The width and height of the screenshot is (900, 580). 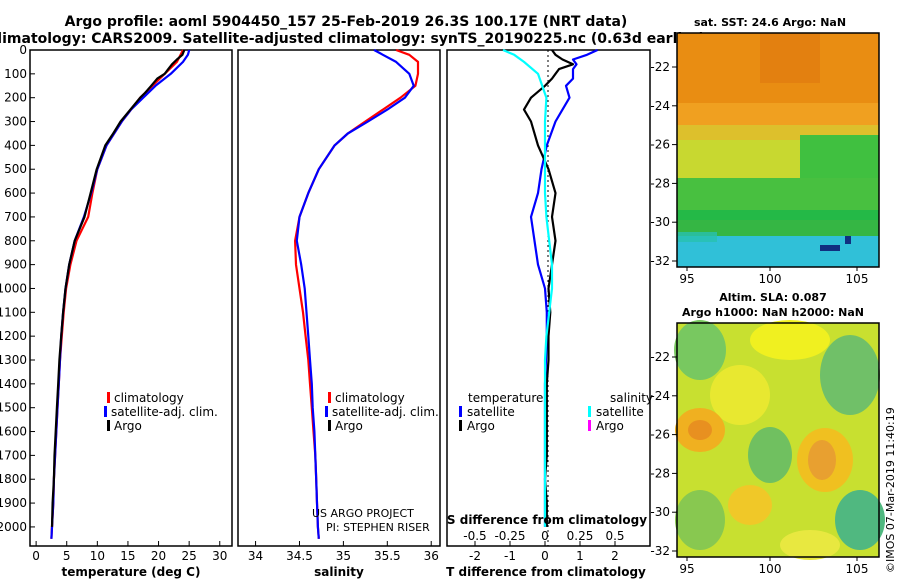 I want to click on x-tick-label: -1, so click(x=510, y=556).